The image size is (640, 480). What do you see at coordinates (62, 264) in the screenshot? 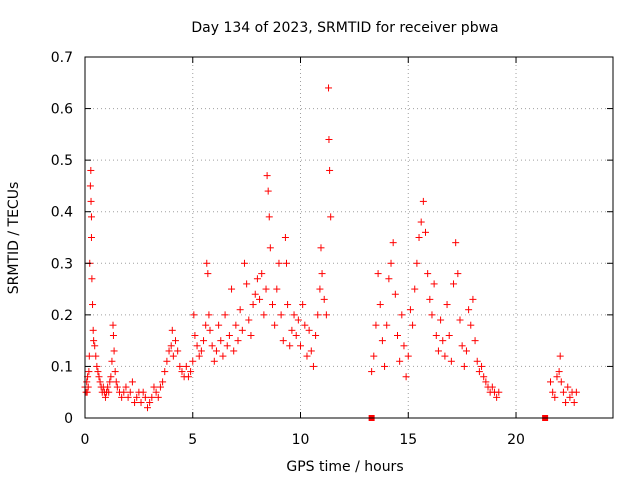
I see `y-tick-label: 0.3` at bounding box center [62, 264].